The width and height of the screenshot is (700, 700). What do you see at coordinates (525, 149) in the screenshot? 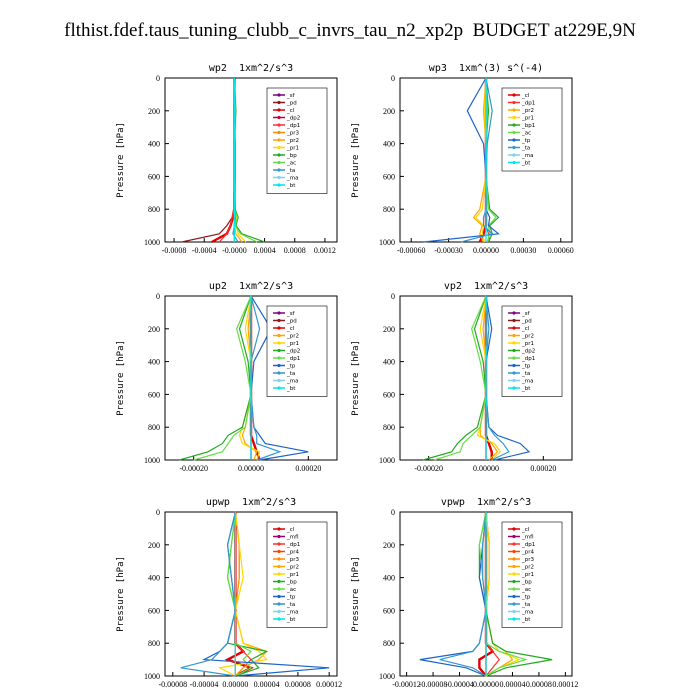
I see `legend-label: _ta` at bounding box center [525, 149].